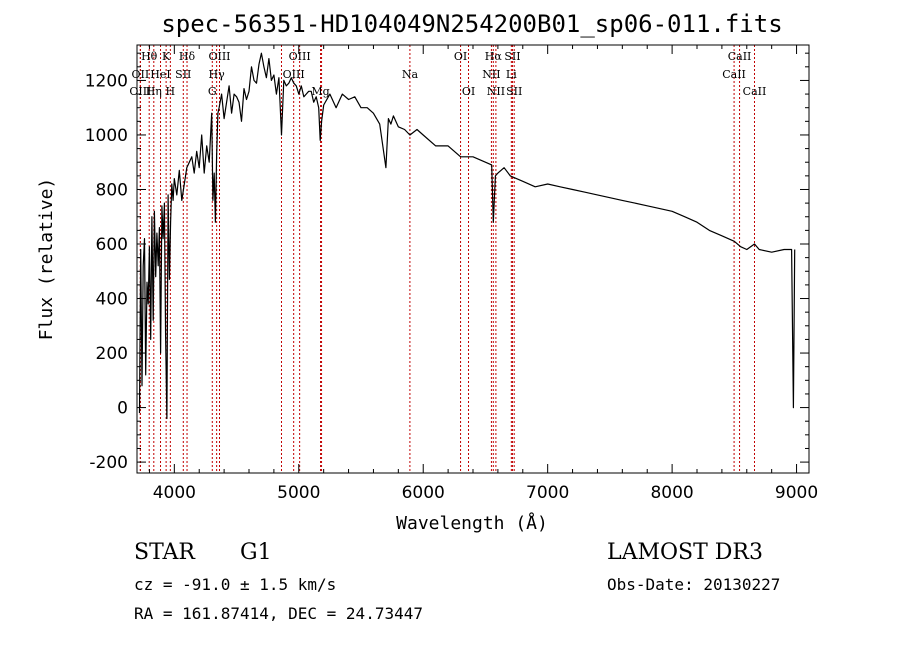 The width and height of the screenshot is (900, 649). Describe the element at coordinates (298, 493) in the screenshot. I see `x-tick-label: 5000` at that location.